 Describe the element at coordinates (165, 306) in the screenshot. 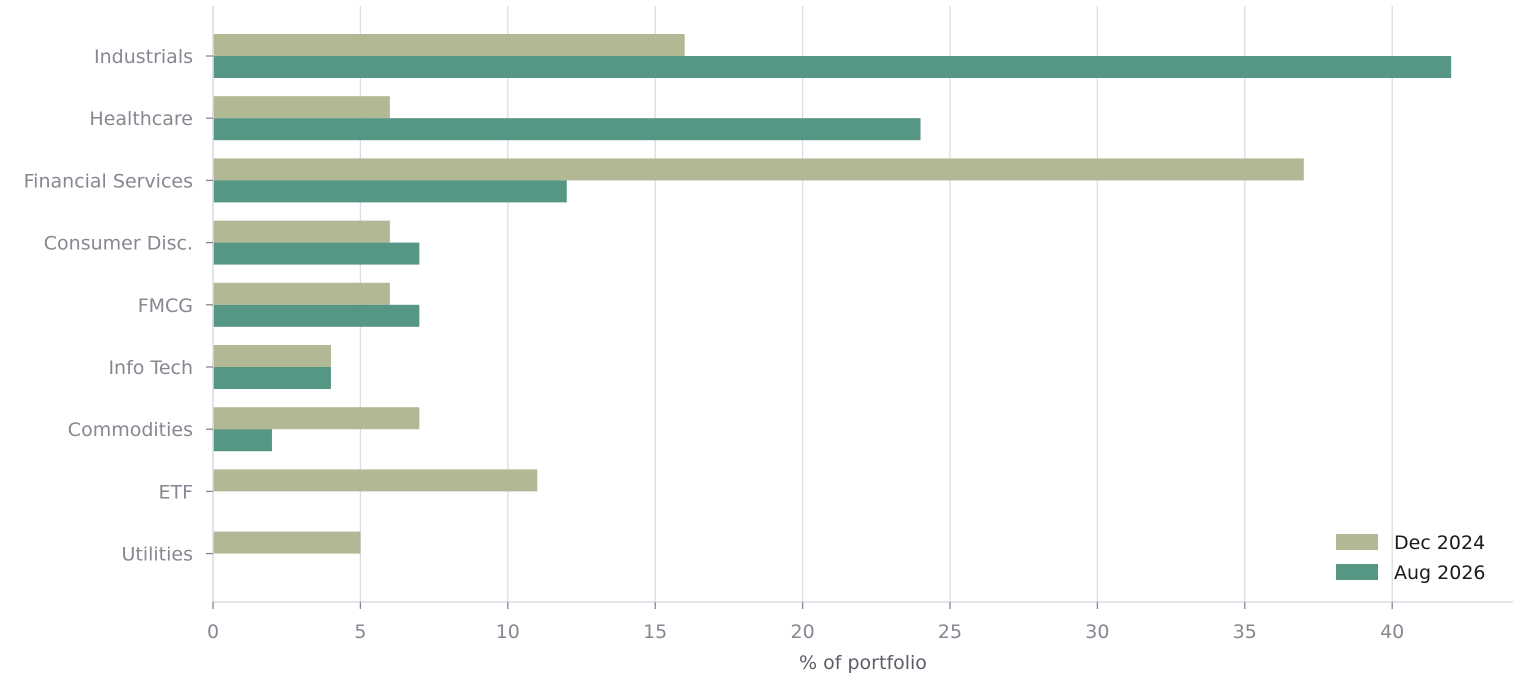

I see `y-tick-label: FMCG` at that location.